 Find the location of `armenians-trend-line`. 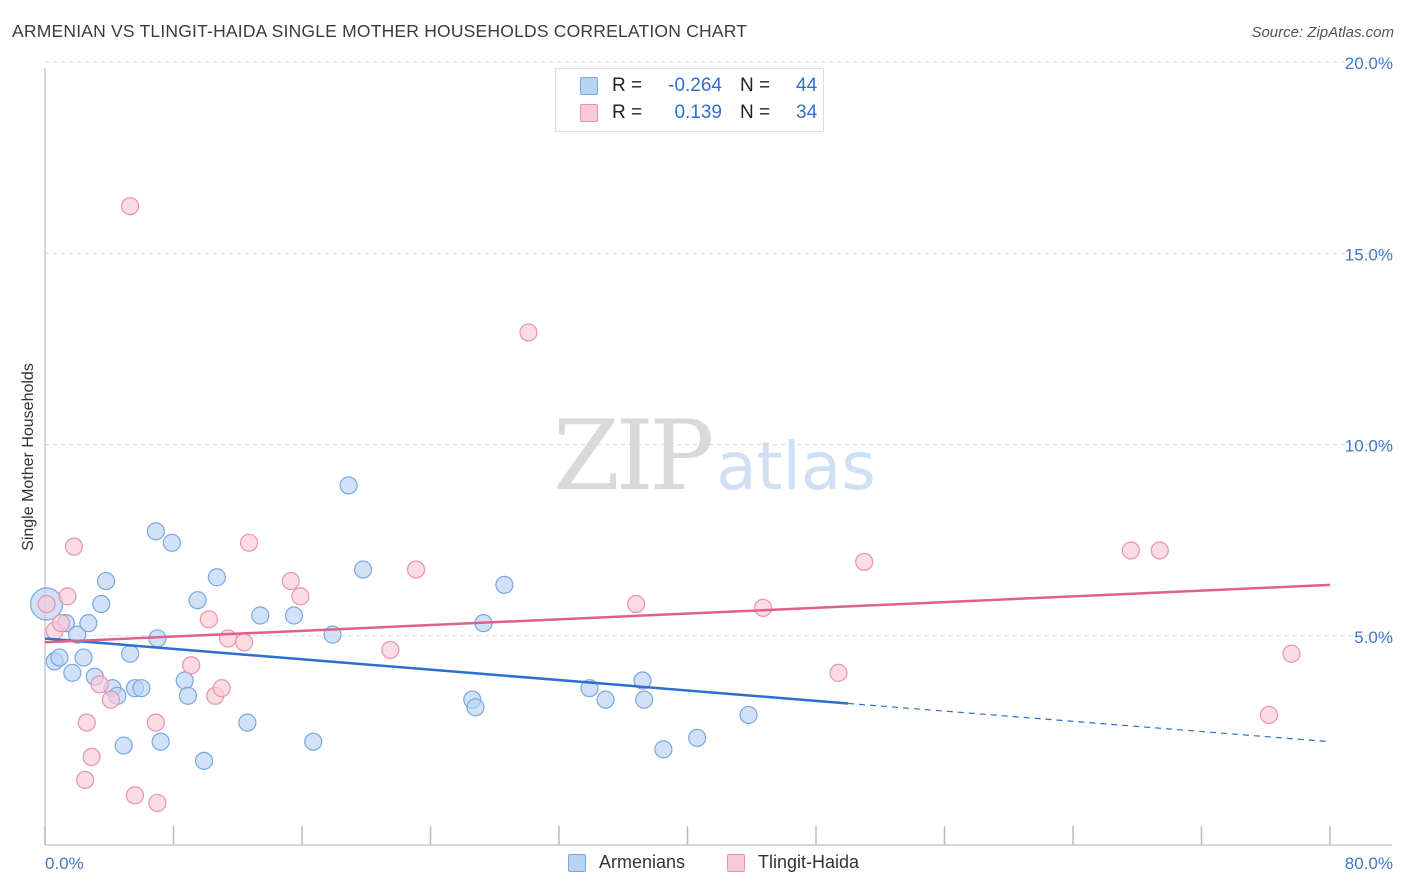

armenians-trend-line is located at coordinates (446, 671).